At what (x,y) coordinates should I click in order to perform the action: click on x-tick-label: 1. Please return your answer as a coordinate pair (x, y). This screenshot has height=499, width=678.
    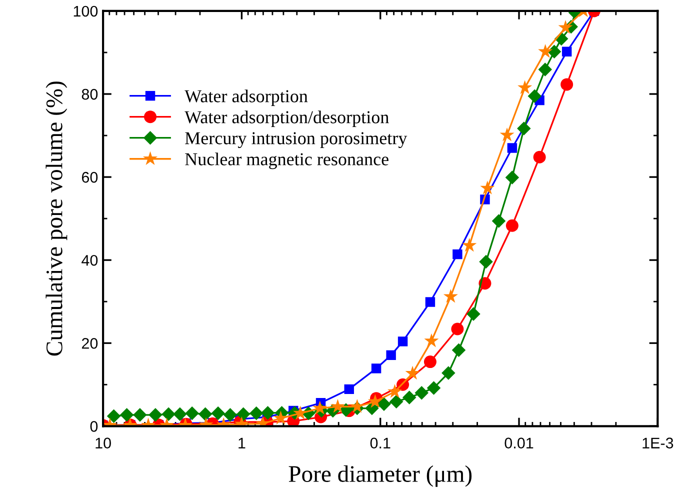
    Looking at the image, I should click on (242, 443).